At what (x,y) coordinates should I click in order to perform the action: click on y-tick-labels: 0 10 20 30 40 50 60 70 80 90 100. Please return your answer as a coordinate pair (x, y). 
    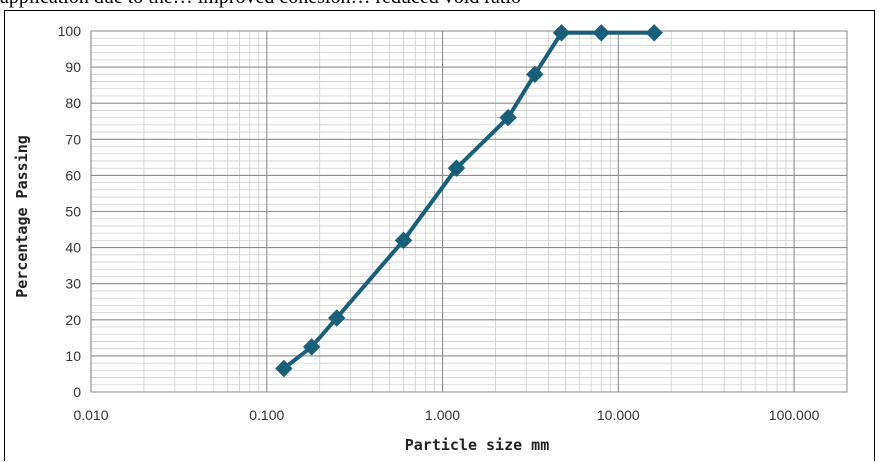
    Looking at the image, I should click on (70, 211).